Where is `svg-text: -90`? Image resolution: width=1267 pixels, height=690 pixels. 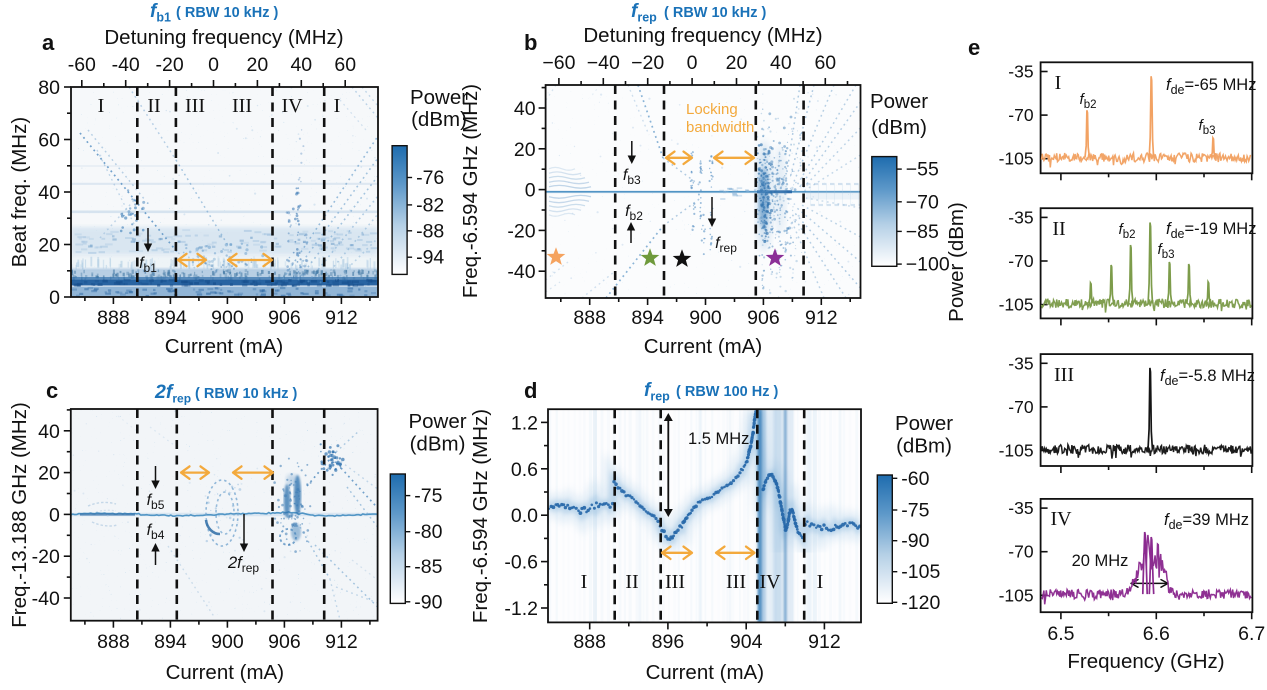 svg-text: -90 is located at coordinates (428, 602).